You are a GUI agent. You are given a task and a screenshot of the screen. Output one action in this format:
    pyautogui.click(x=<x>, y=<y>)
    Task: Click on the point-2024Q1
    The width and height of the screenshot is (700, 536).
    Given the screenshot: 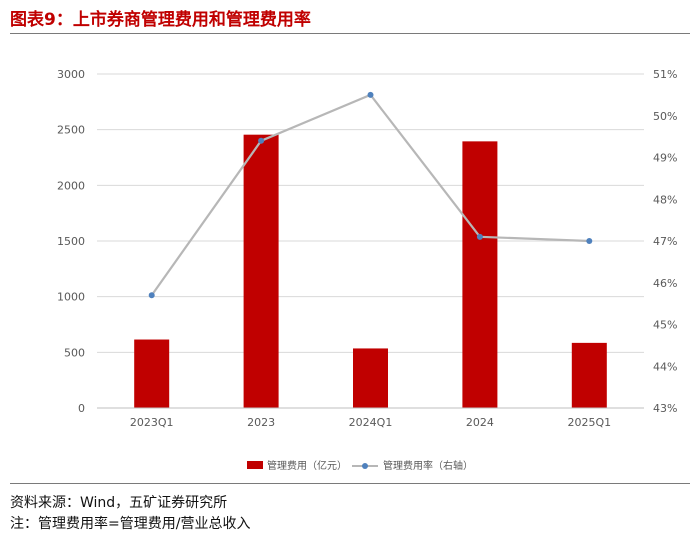 What is the action you would take?
    pyautogui.click(x=370, y=94)
    